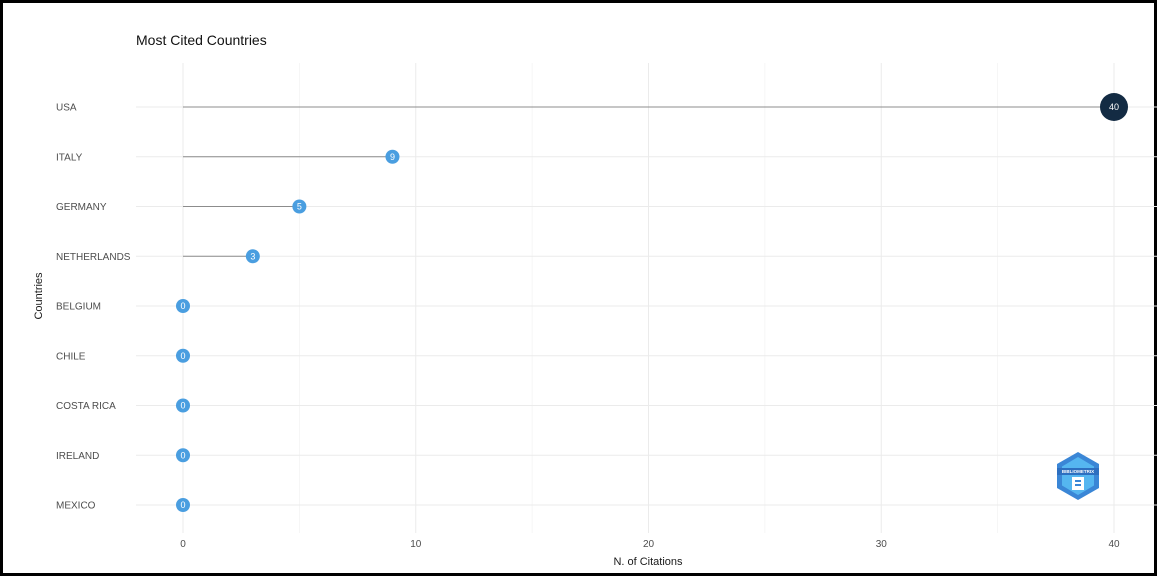 The height and width of the screenshot is (579, 1157). I want to click on value-label: 40, so click(1114, 107).